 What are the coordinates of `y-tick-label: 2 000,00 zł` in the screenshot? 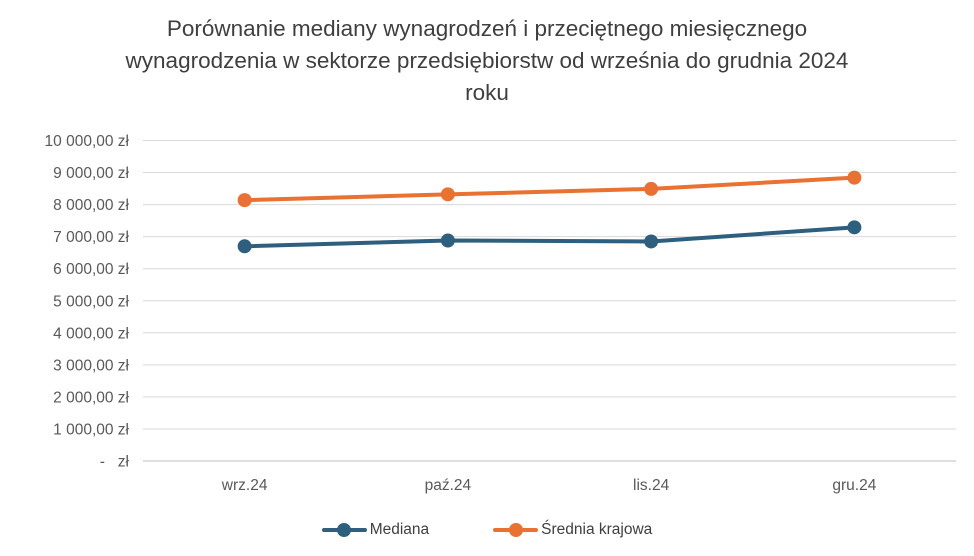 It's located at (91, 397).